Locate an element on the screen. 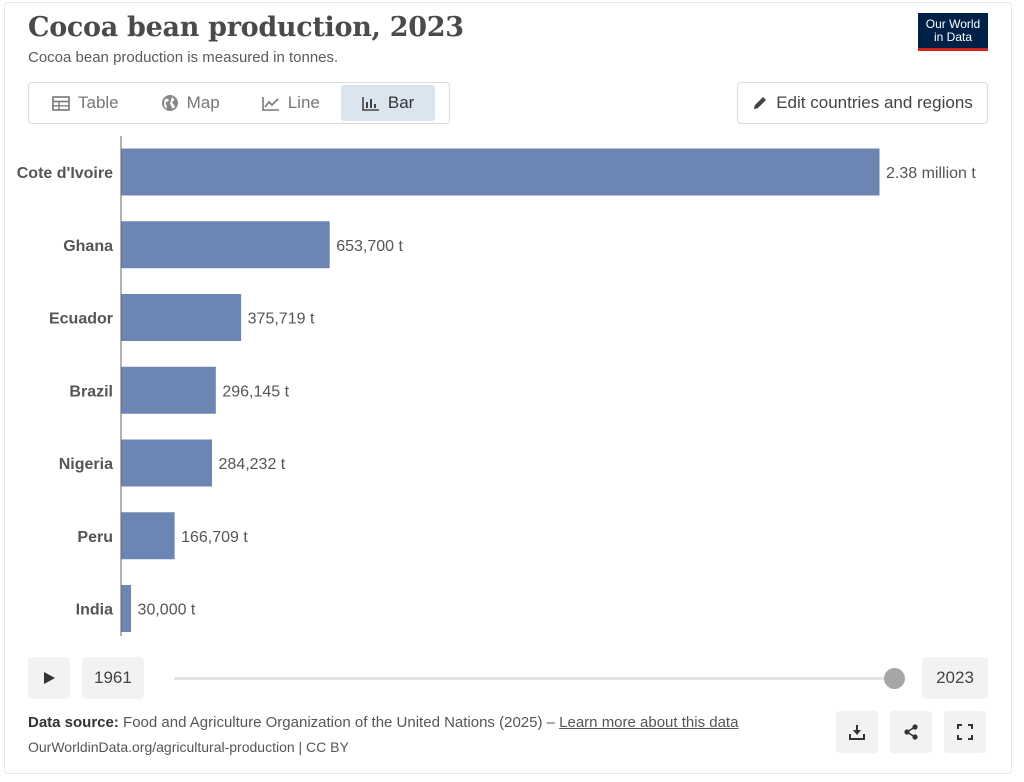 The height and width of the screenshot is (782, 1024). category-label: Cote d'Ivoire is located at coordinates (65, 173).